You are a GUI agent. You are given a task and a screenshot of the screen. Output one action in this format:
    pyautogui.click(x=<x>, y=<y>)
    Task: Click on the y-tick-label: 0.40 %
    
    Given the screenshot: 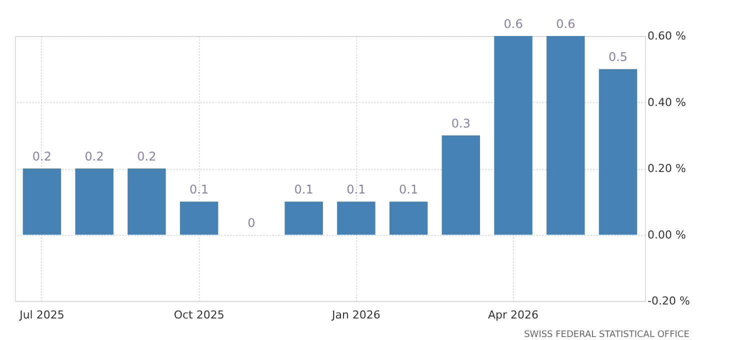 What is the action you would take?
    pyautogui.click(x=667, y=102)
    